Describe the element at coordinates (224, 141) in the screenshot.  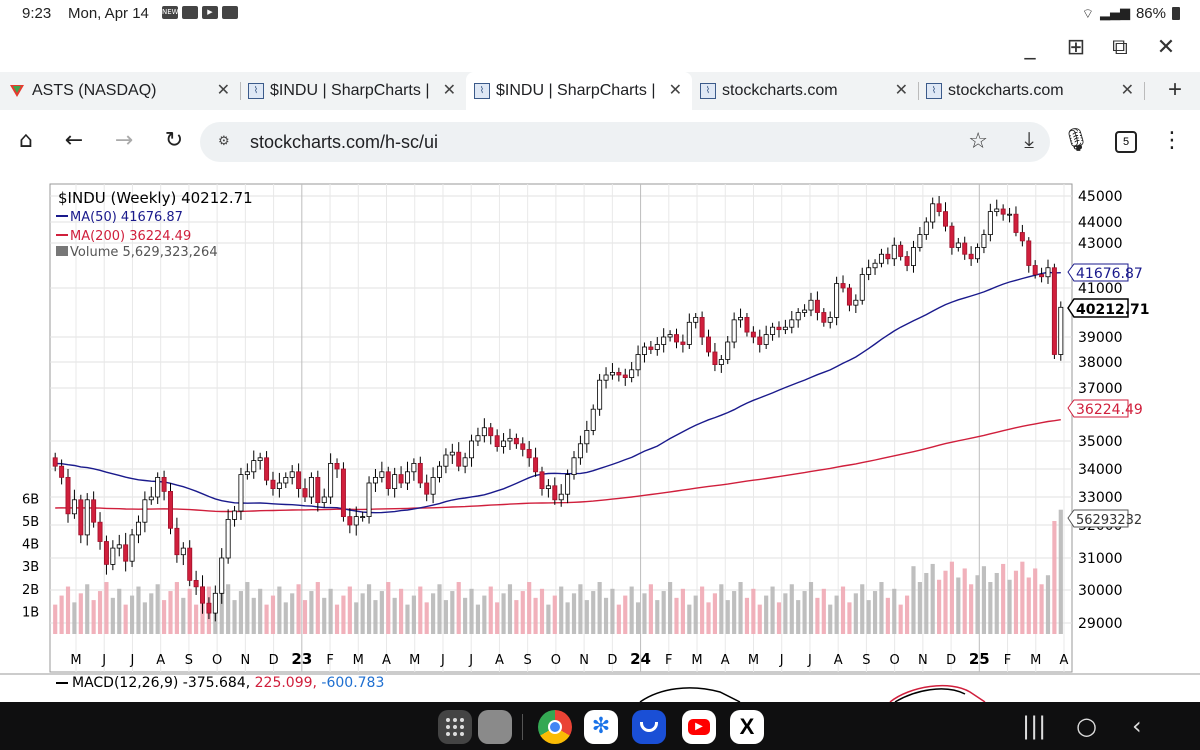
I see `site-settings-icon: ⚙` at that location.